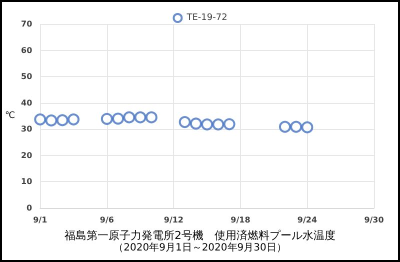 Image resolution: width=400 pixels, height=262 pixels. Describe the element at coordinates (27, 103) in the screenshot. I see `y-tick-label: 40` at that location.